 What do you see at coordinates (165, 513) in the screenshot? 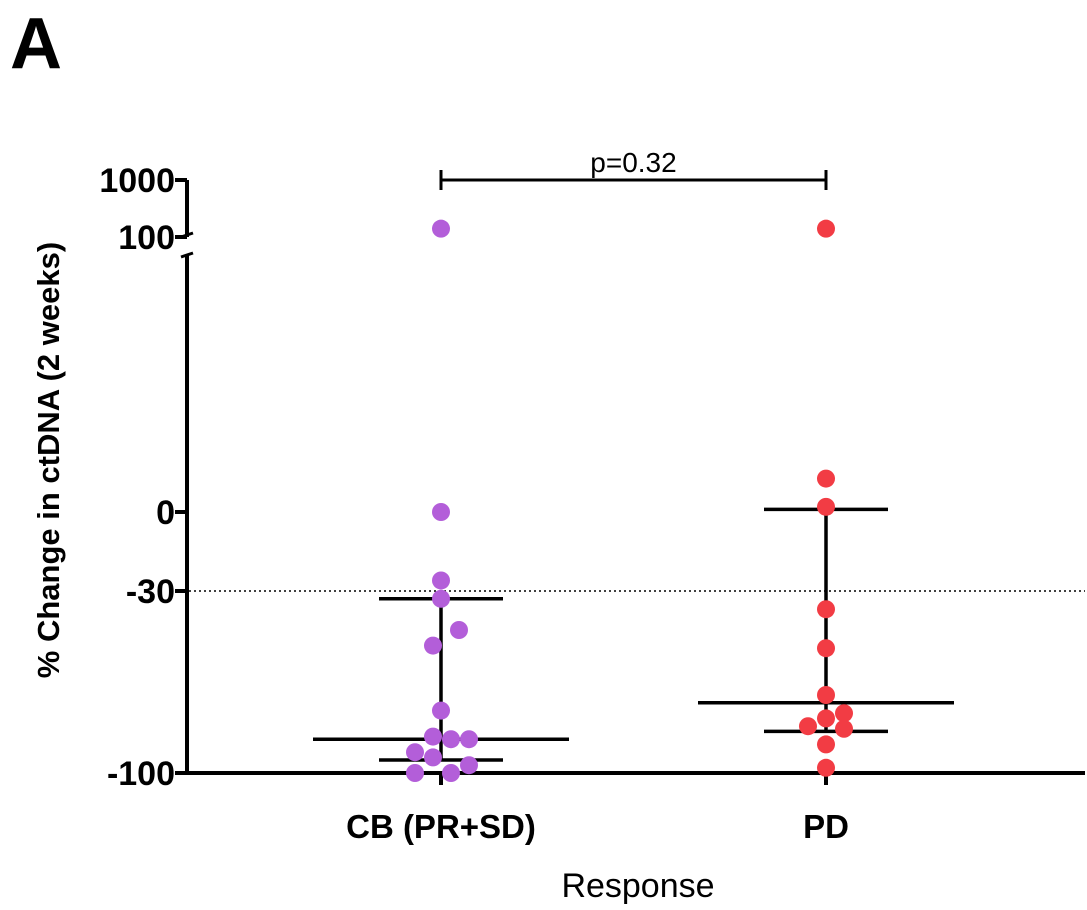
I see `y-tick-label: 0` at bounding box center [165, 513].